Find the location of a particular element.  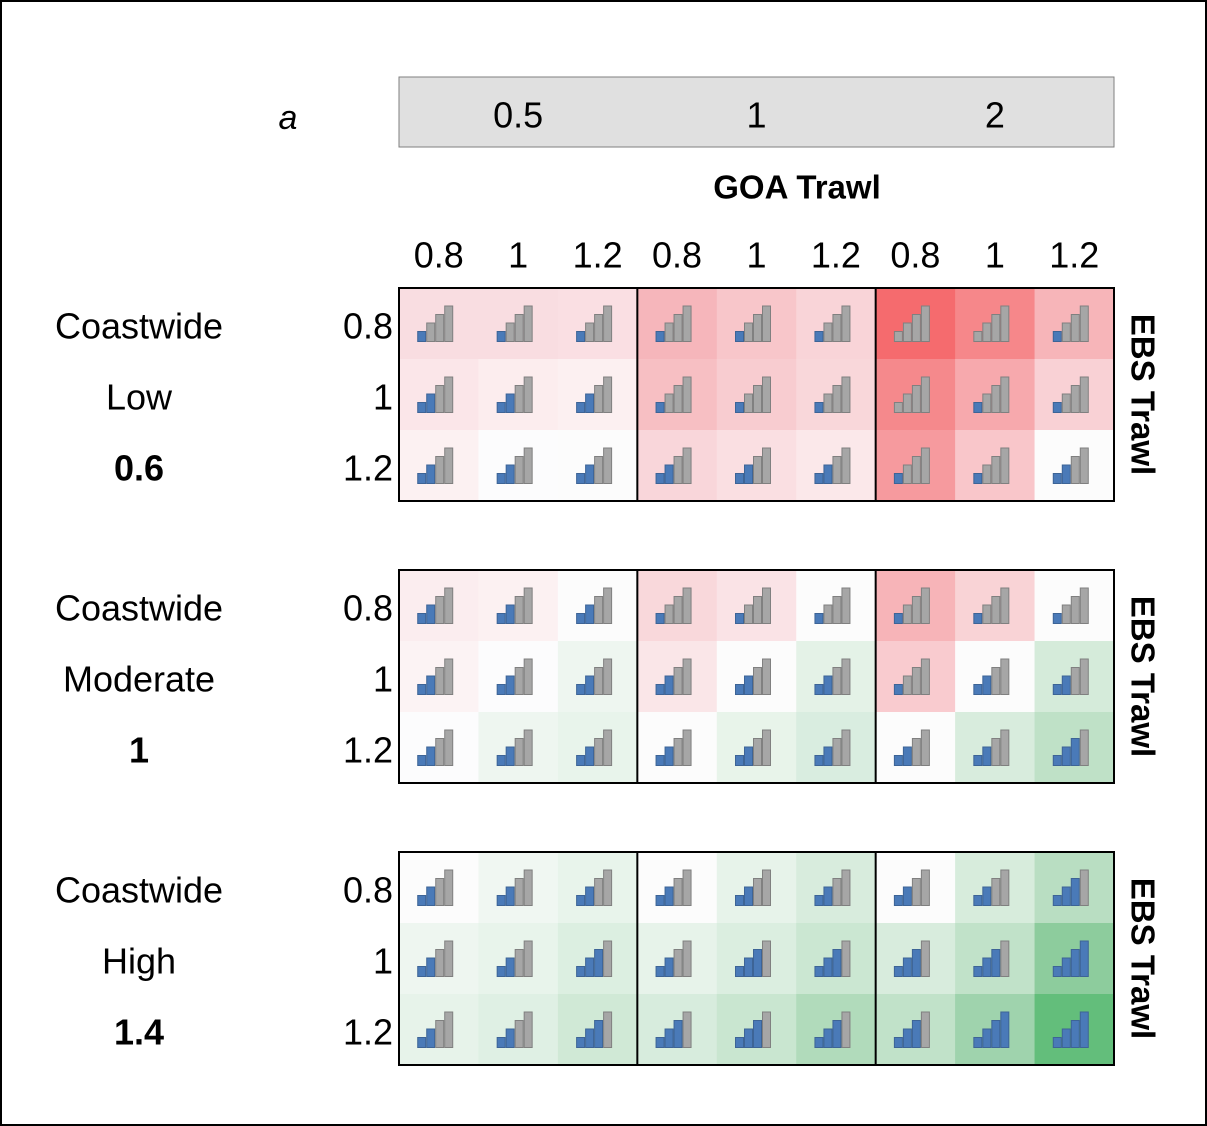

panel-label: Coastwide is located at coordinates (139, 608).